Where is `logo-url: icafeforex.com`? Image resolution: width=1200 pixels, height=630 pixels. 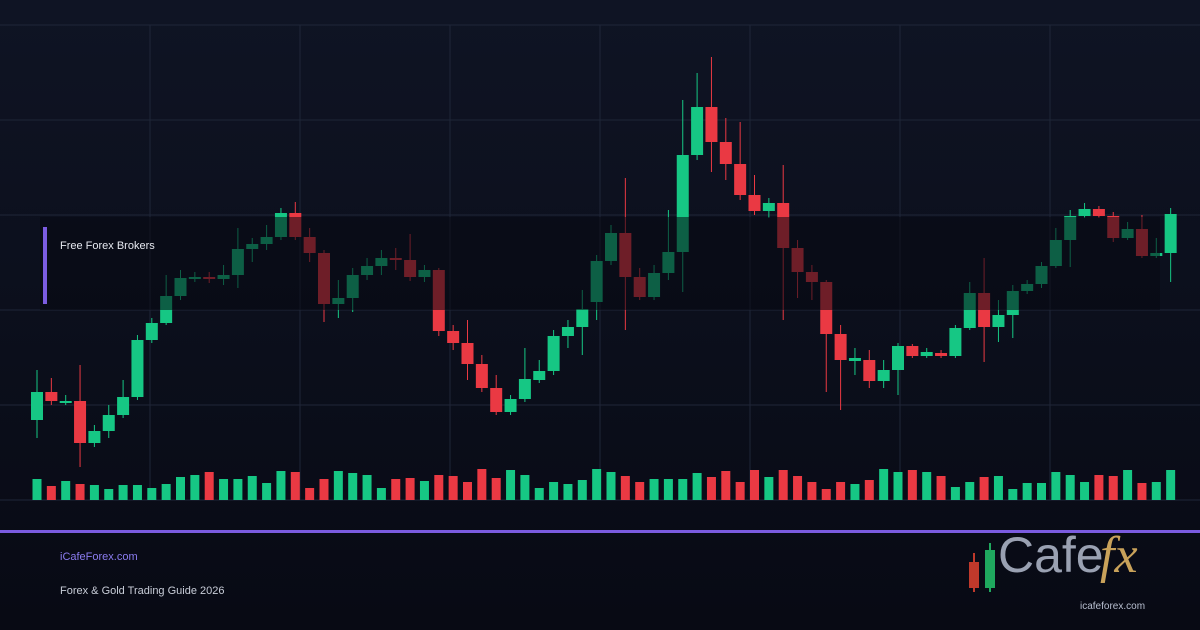
logo-url: icafeforex.com is located at coordinates (1112, 606).